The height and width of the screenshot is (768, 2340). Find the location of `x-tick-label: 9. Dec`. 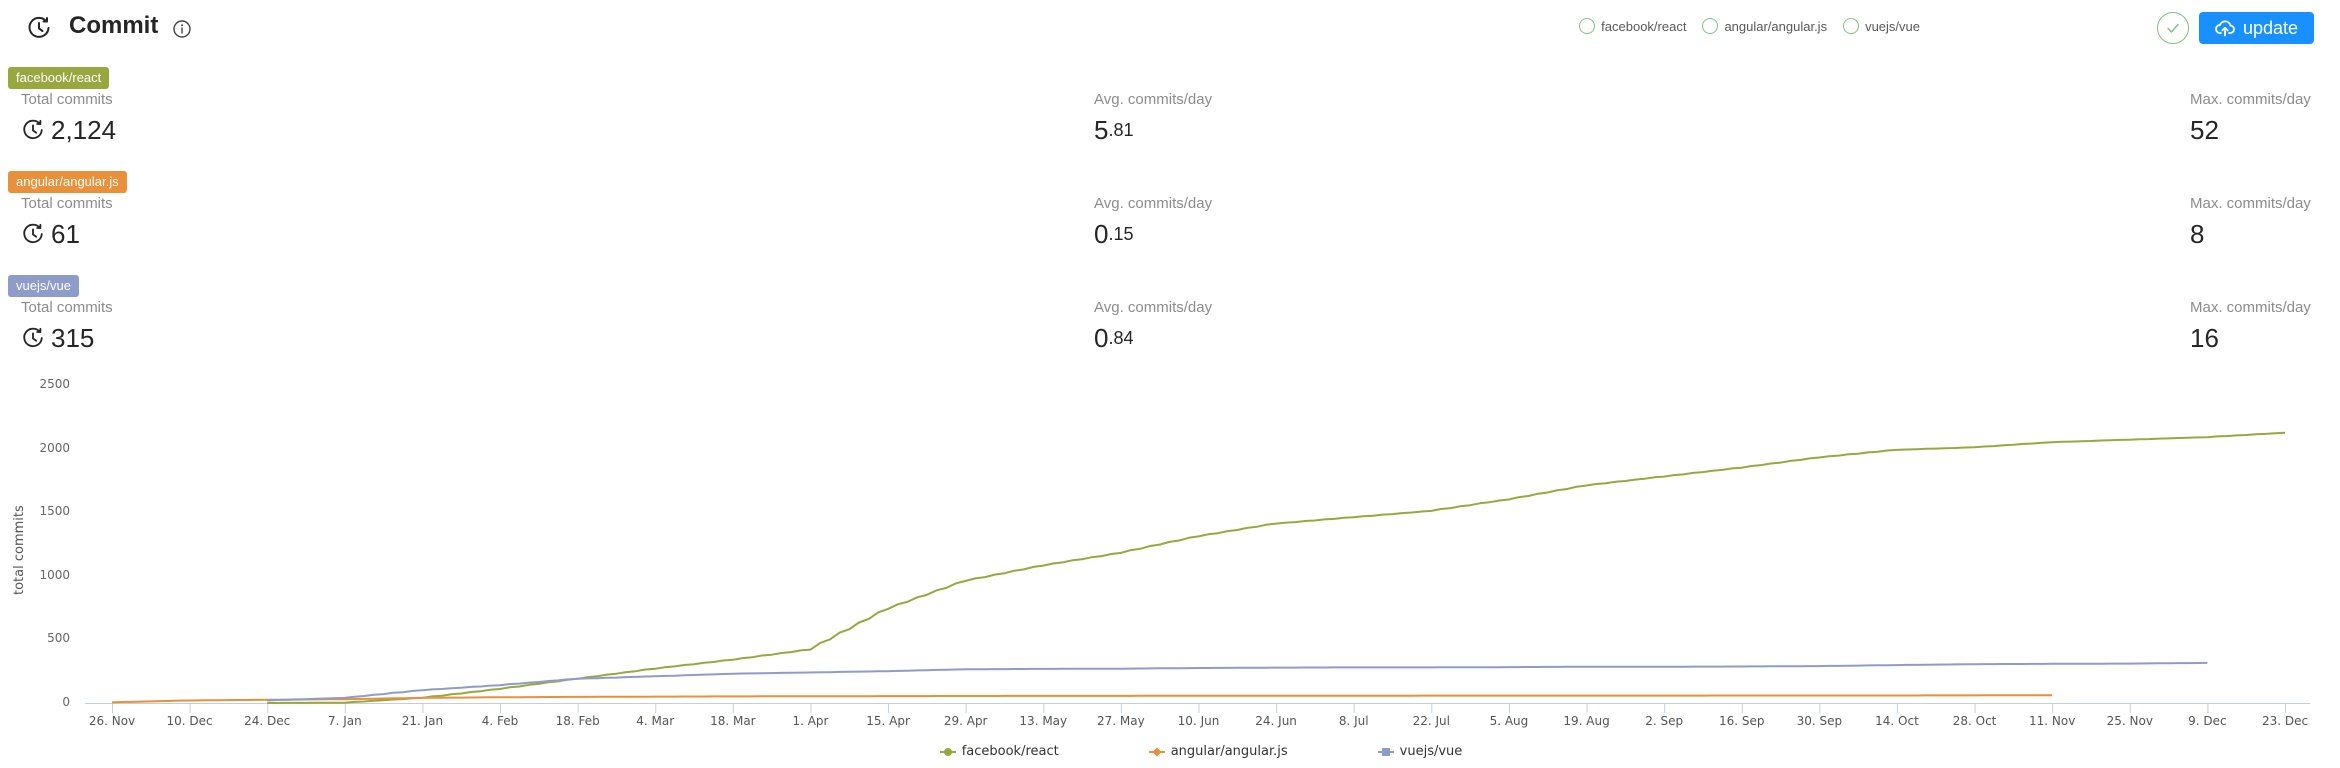

x-tick-label: 9. Dec is located at coordinates (2207, 721).